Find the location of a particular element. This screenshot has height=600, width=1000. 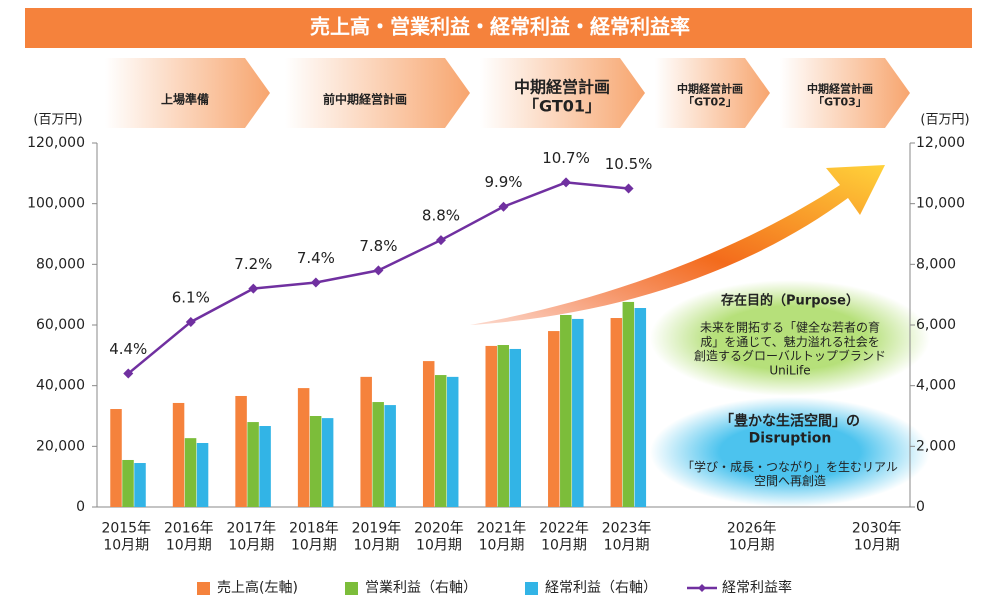

y2-tick-label: 0 is located at coordinates (920, 507).